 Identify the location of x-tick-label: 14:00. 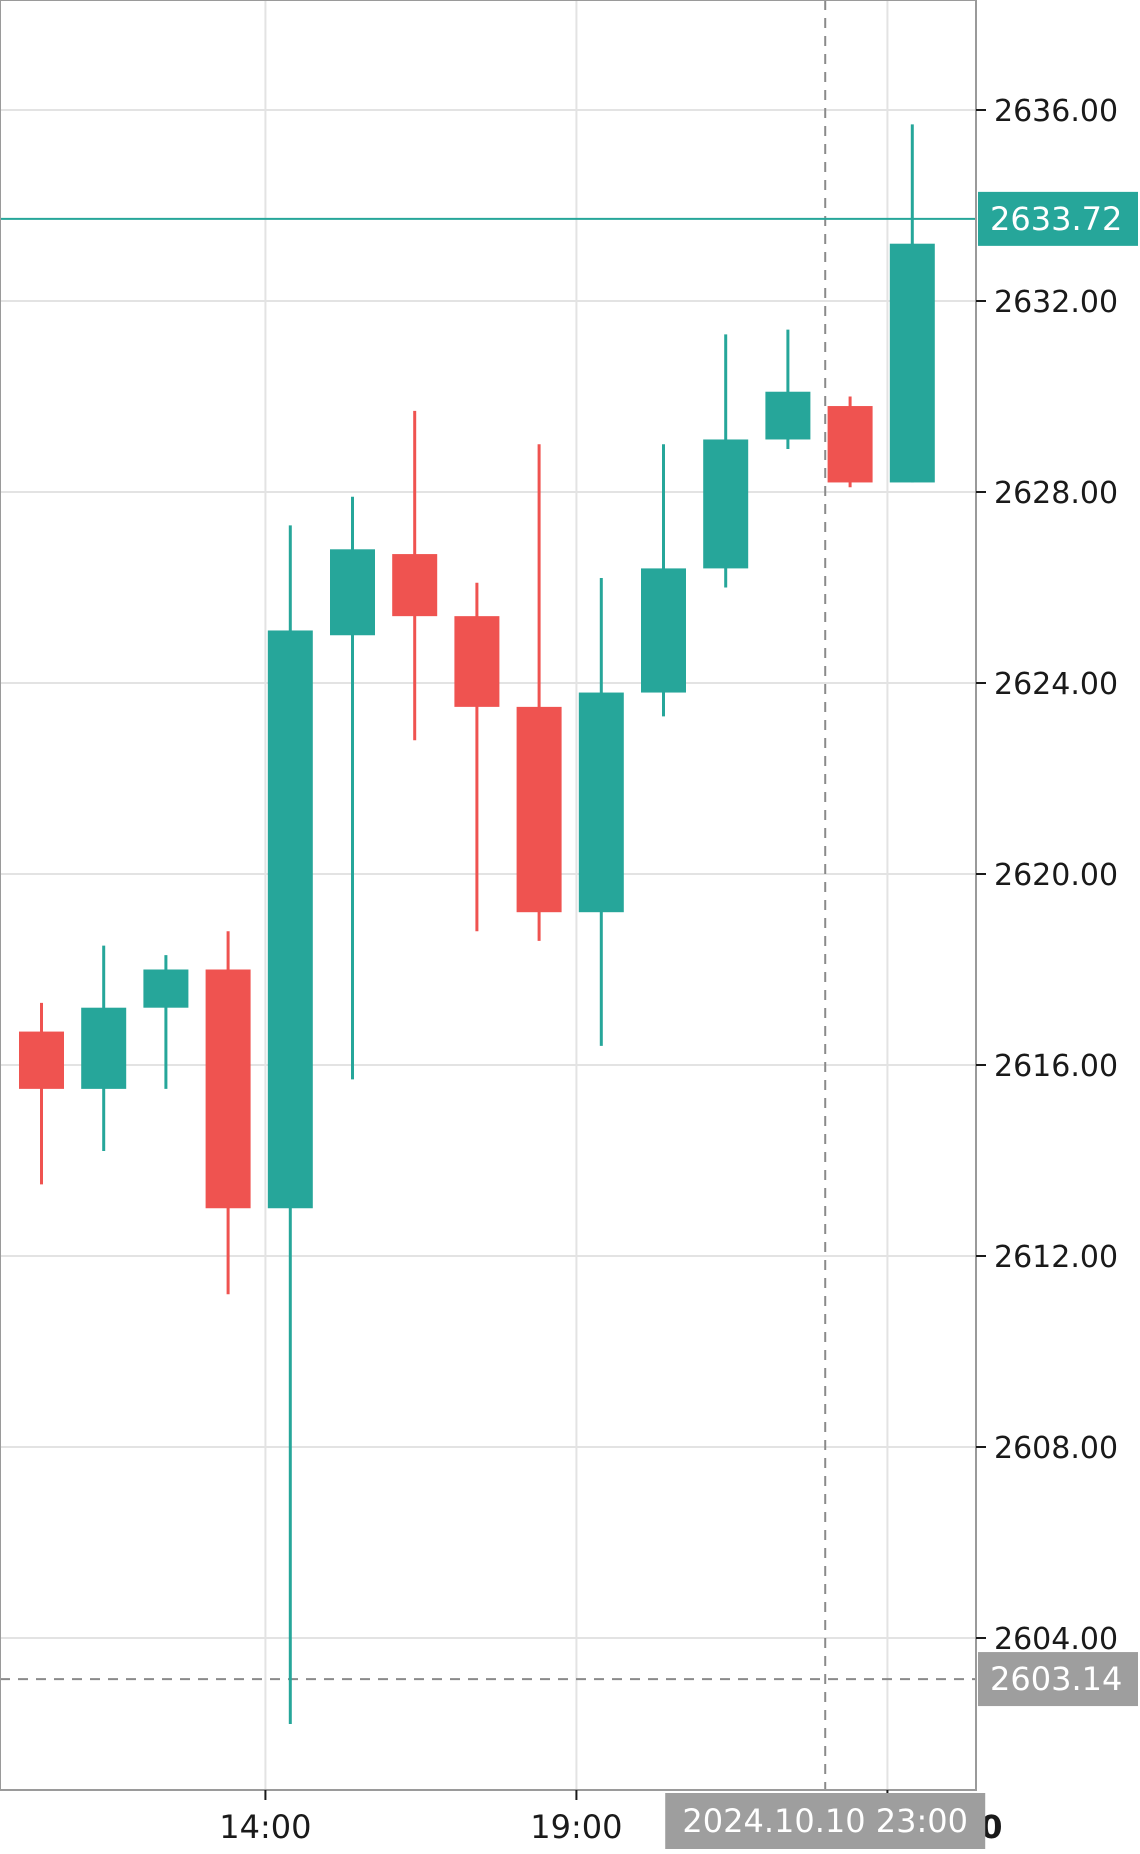
(265, 1827).